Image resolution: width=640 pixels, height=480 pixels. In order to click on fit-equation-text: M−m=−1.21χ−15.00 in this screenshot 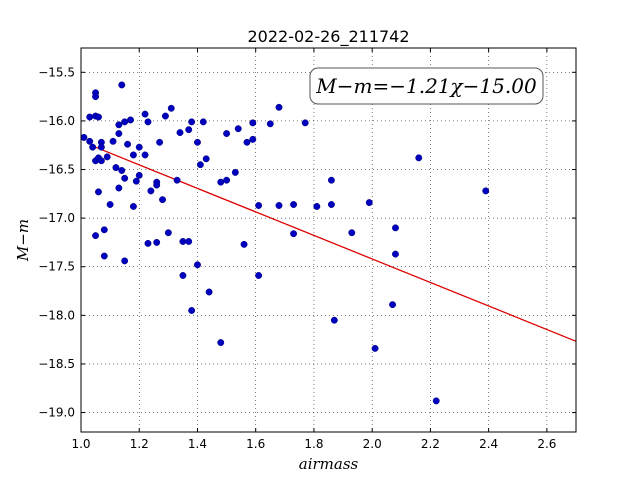, I will do `click(426, 86)`.